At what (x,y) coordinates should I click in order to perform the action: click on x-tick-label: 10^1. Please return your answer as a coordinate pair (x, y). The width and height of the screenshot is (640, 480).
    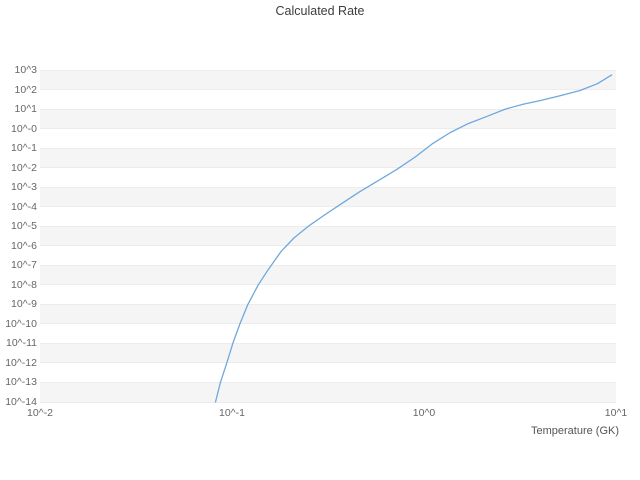
    Looking at the image, I should click on (616, 413).